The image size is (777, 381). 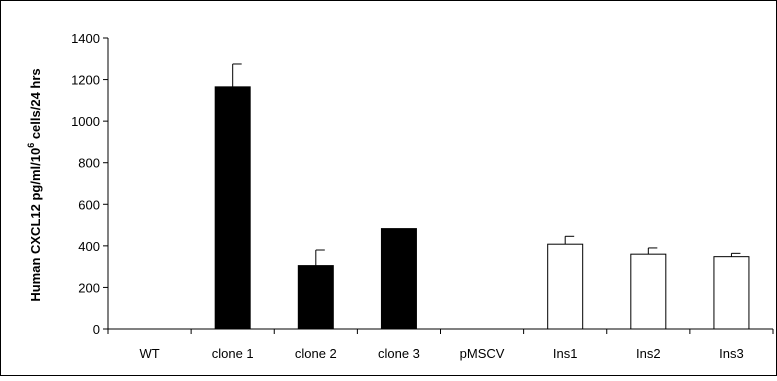 What do you see at coordinates (35, 105) in the screenshot?
I see `y-axis-label-suffix: cells/24 hrs` at bounding box center [35, 105].